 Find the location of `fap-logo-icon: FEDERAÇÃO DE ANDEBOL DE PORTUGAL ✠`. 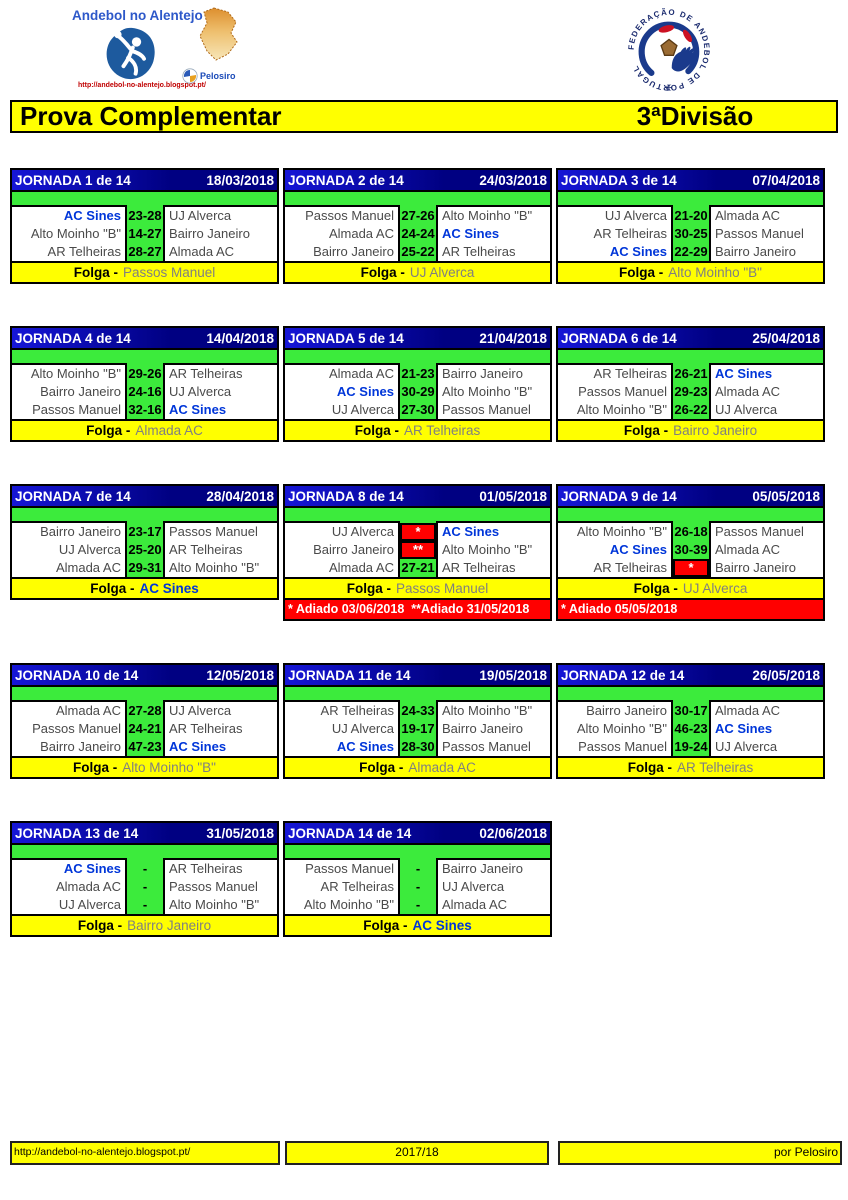

fap-logo-icon: FEDERAÇÃO DE ANDEBOL DE PORTUGAL ✠ is located at coordinates (669, 50).